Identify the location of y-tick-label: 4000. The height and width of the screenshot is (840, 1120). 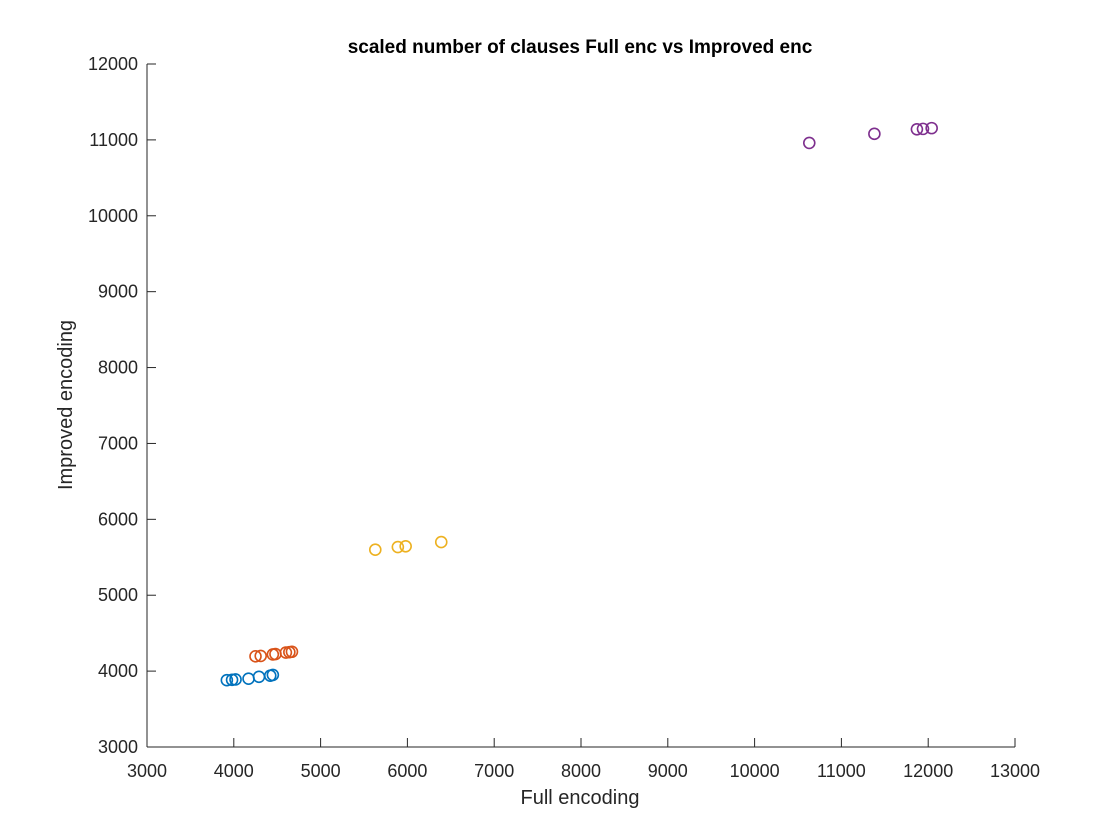
(118, 671).